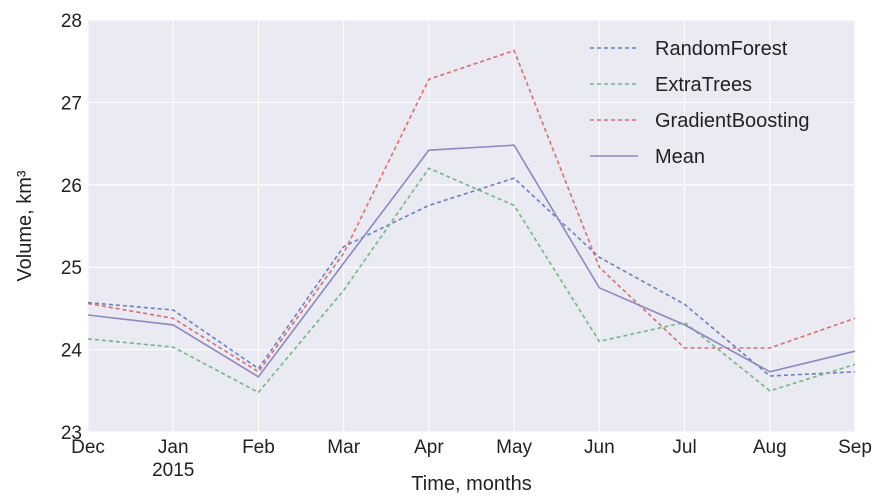 This screenshot has height=498, width=878. Describe the element at coordinates (599, 447) in the screenshot. I see `x-tick-label: Jun` at that location.